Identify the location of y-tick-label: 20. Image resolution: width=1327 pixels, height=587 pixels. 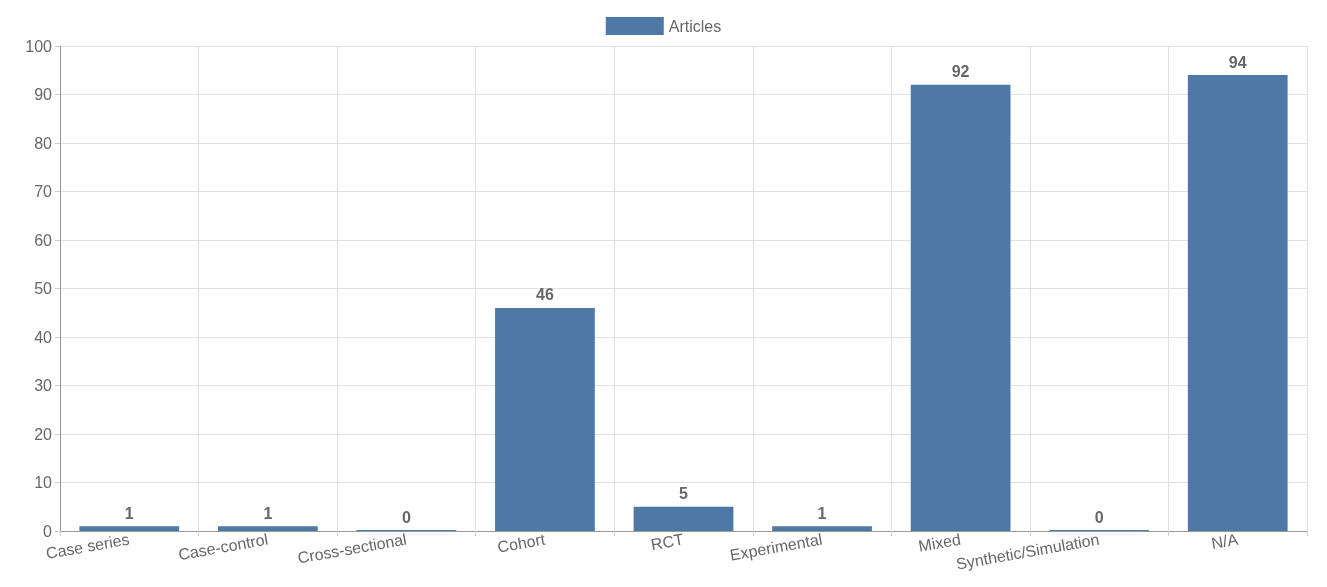
(43, 434).